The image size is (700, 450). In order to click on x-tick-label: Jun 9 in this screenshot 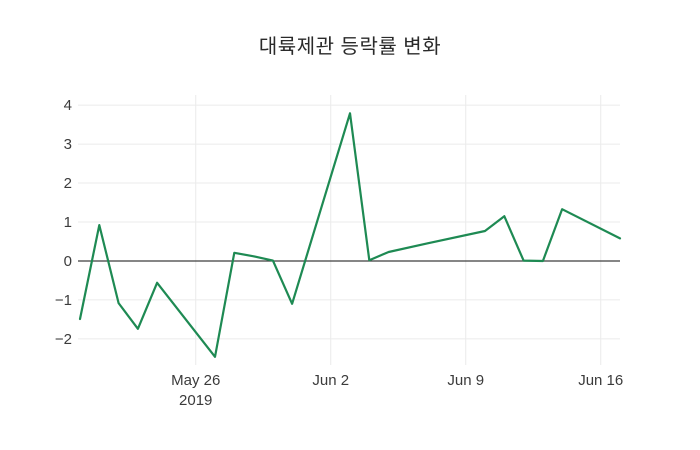, I will do `click(465, 380)`.